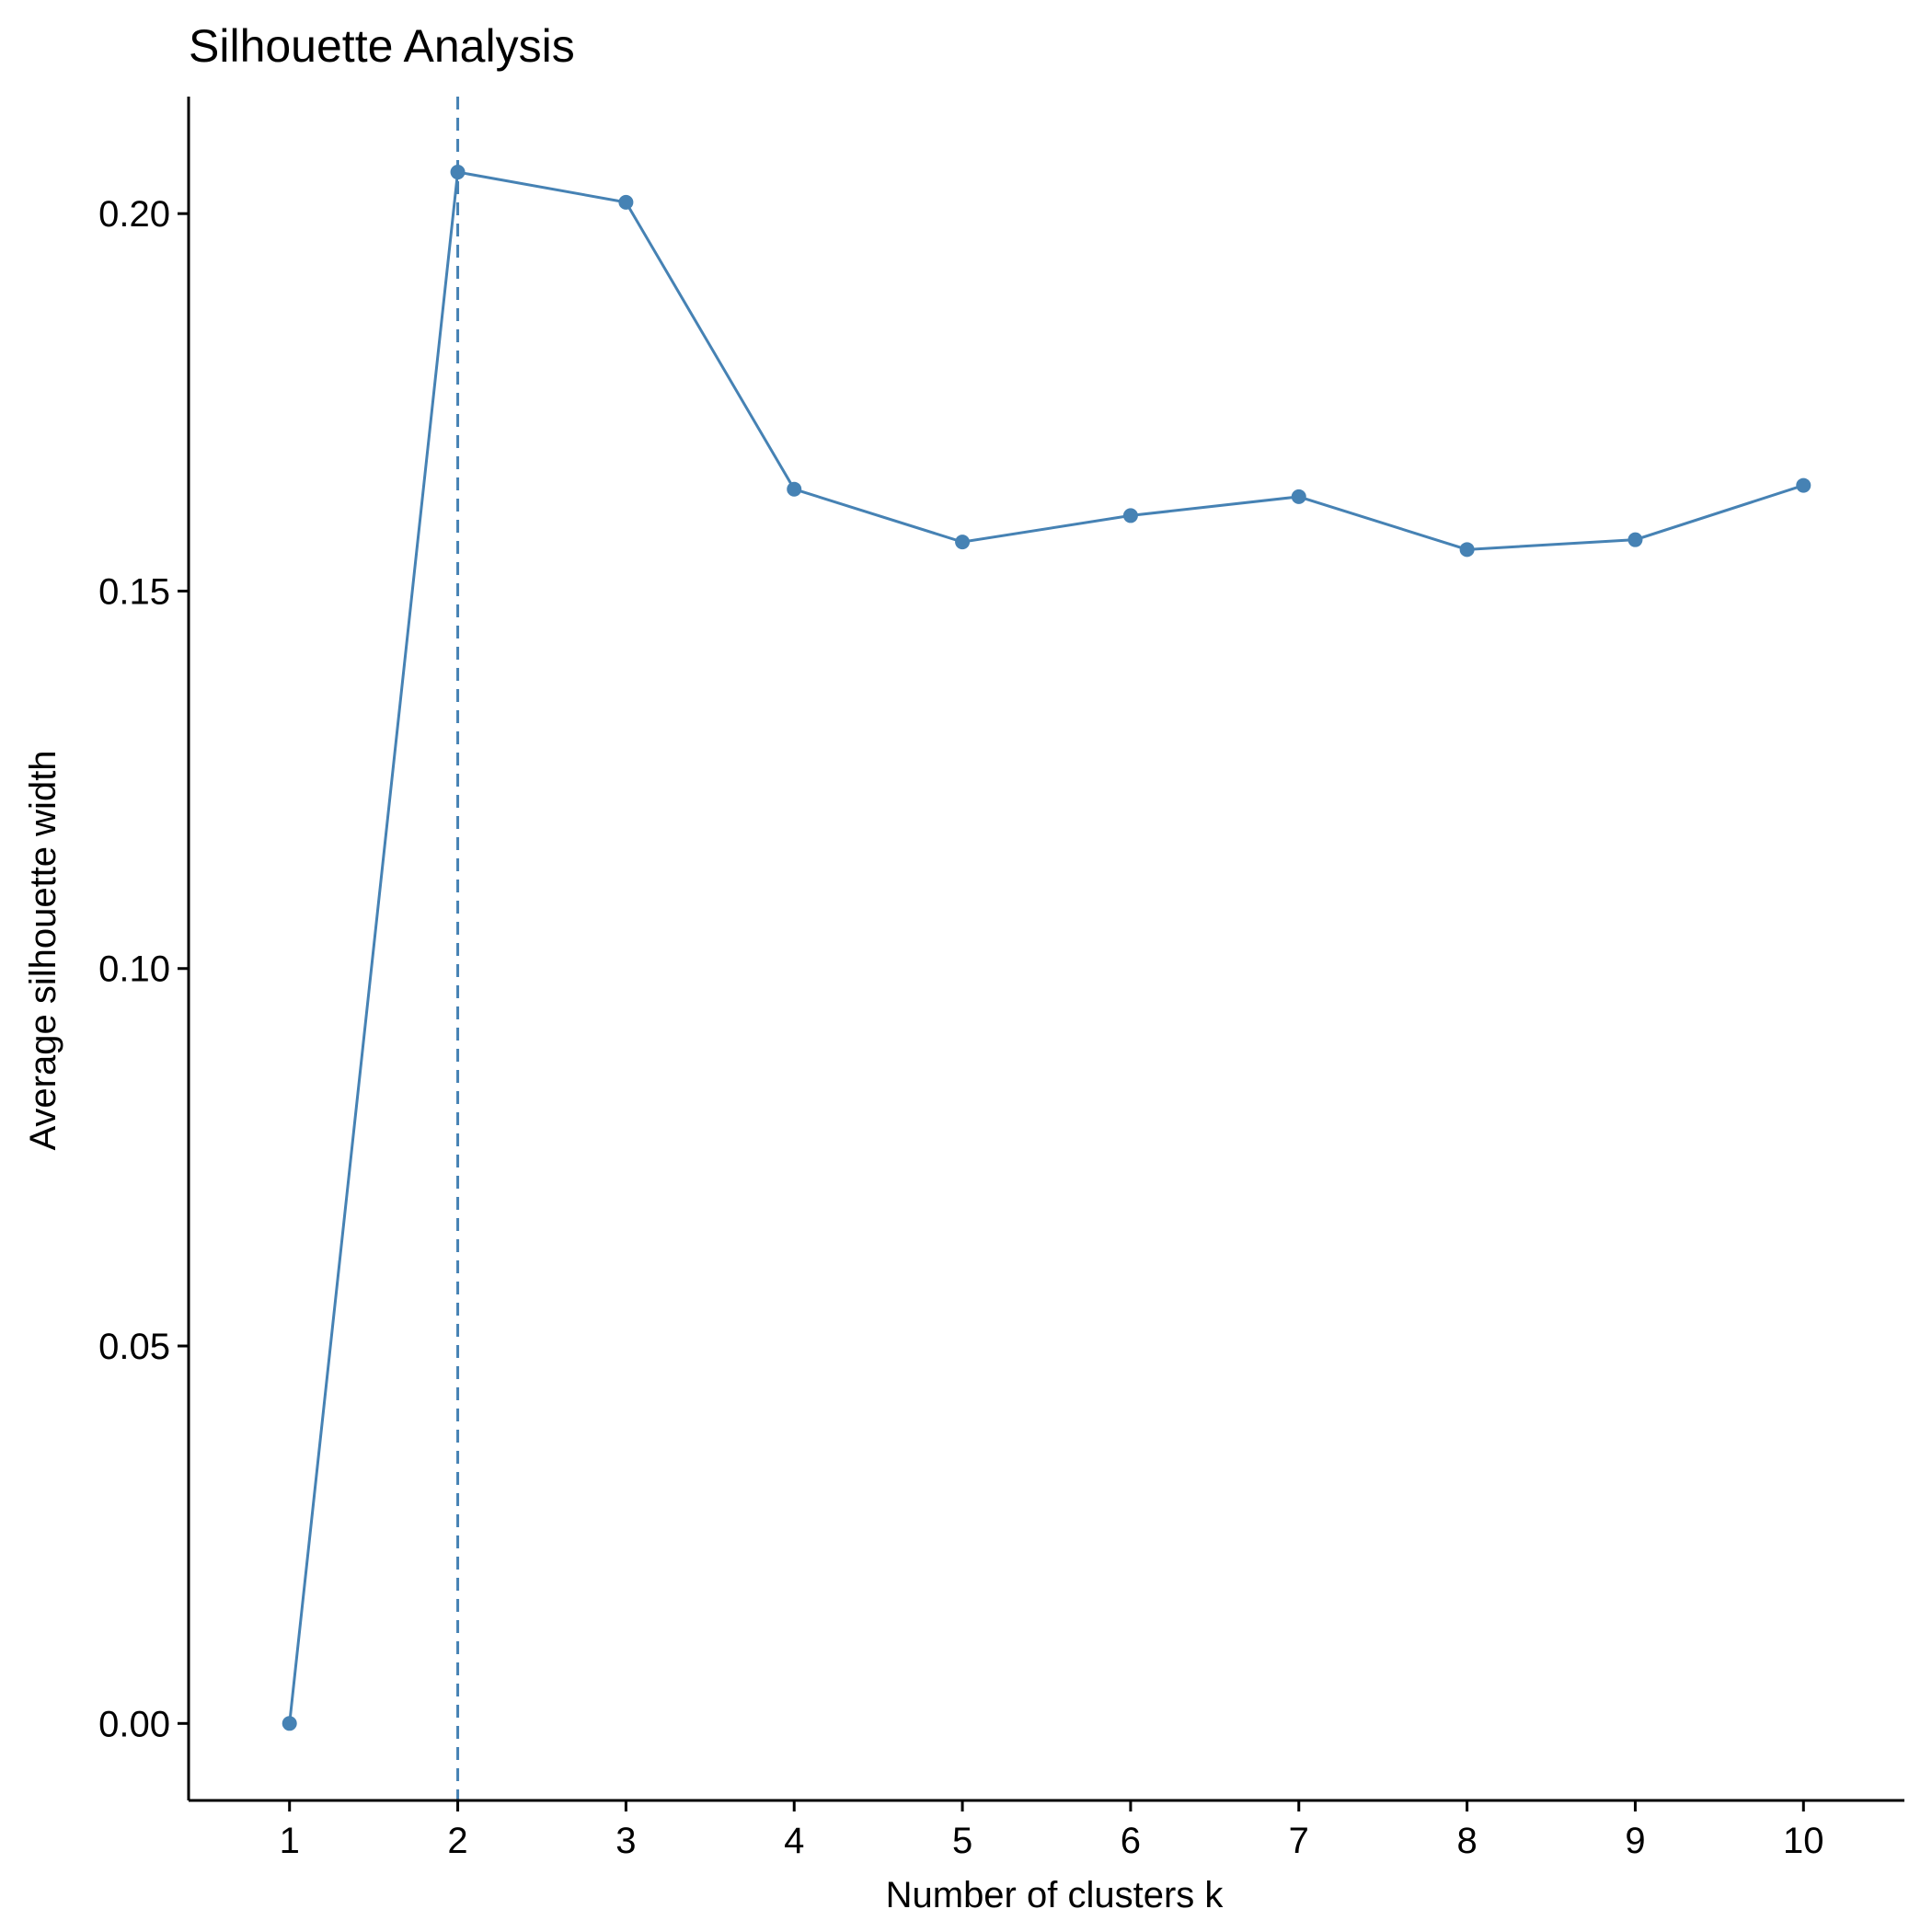  I want to click on y-tick-label: 0.10, so click(134, 970).